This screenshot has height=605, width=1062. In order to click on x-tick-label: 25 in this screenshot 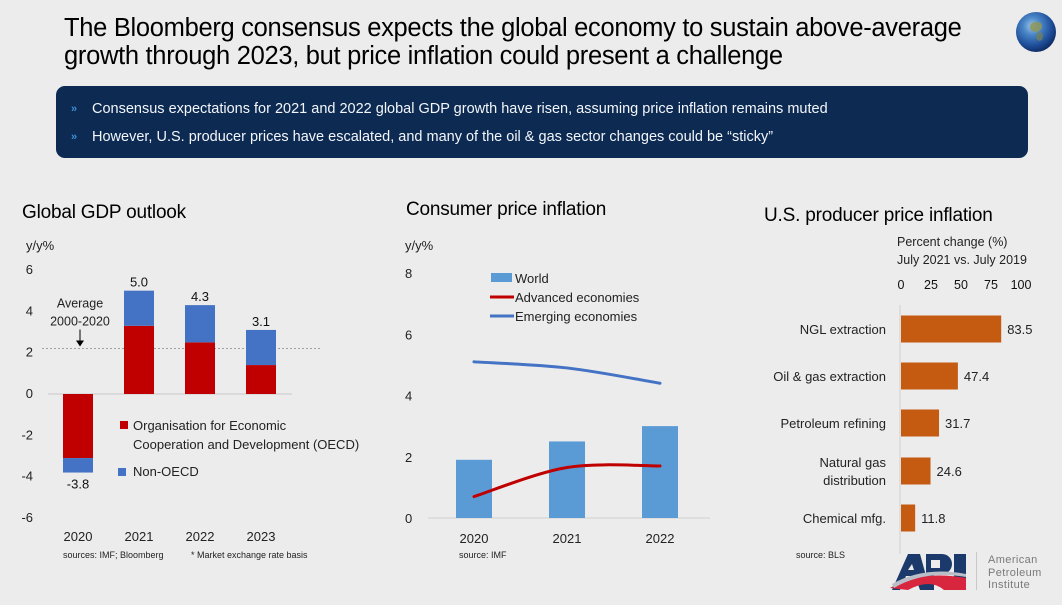, I will do `click(931, 285)`.